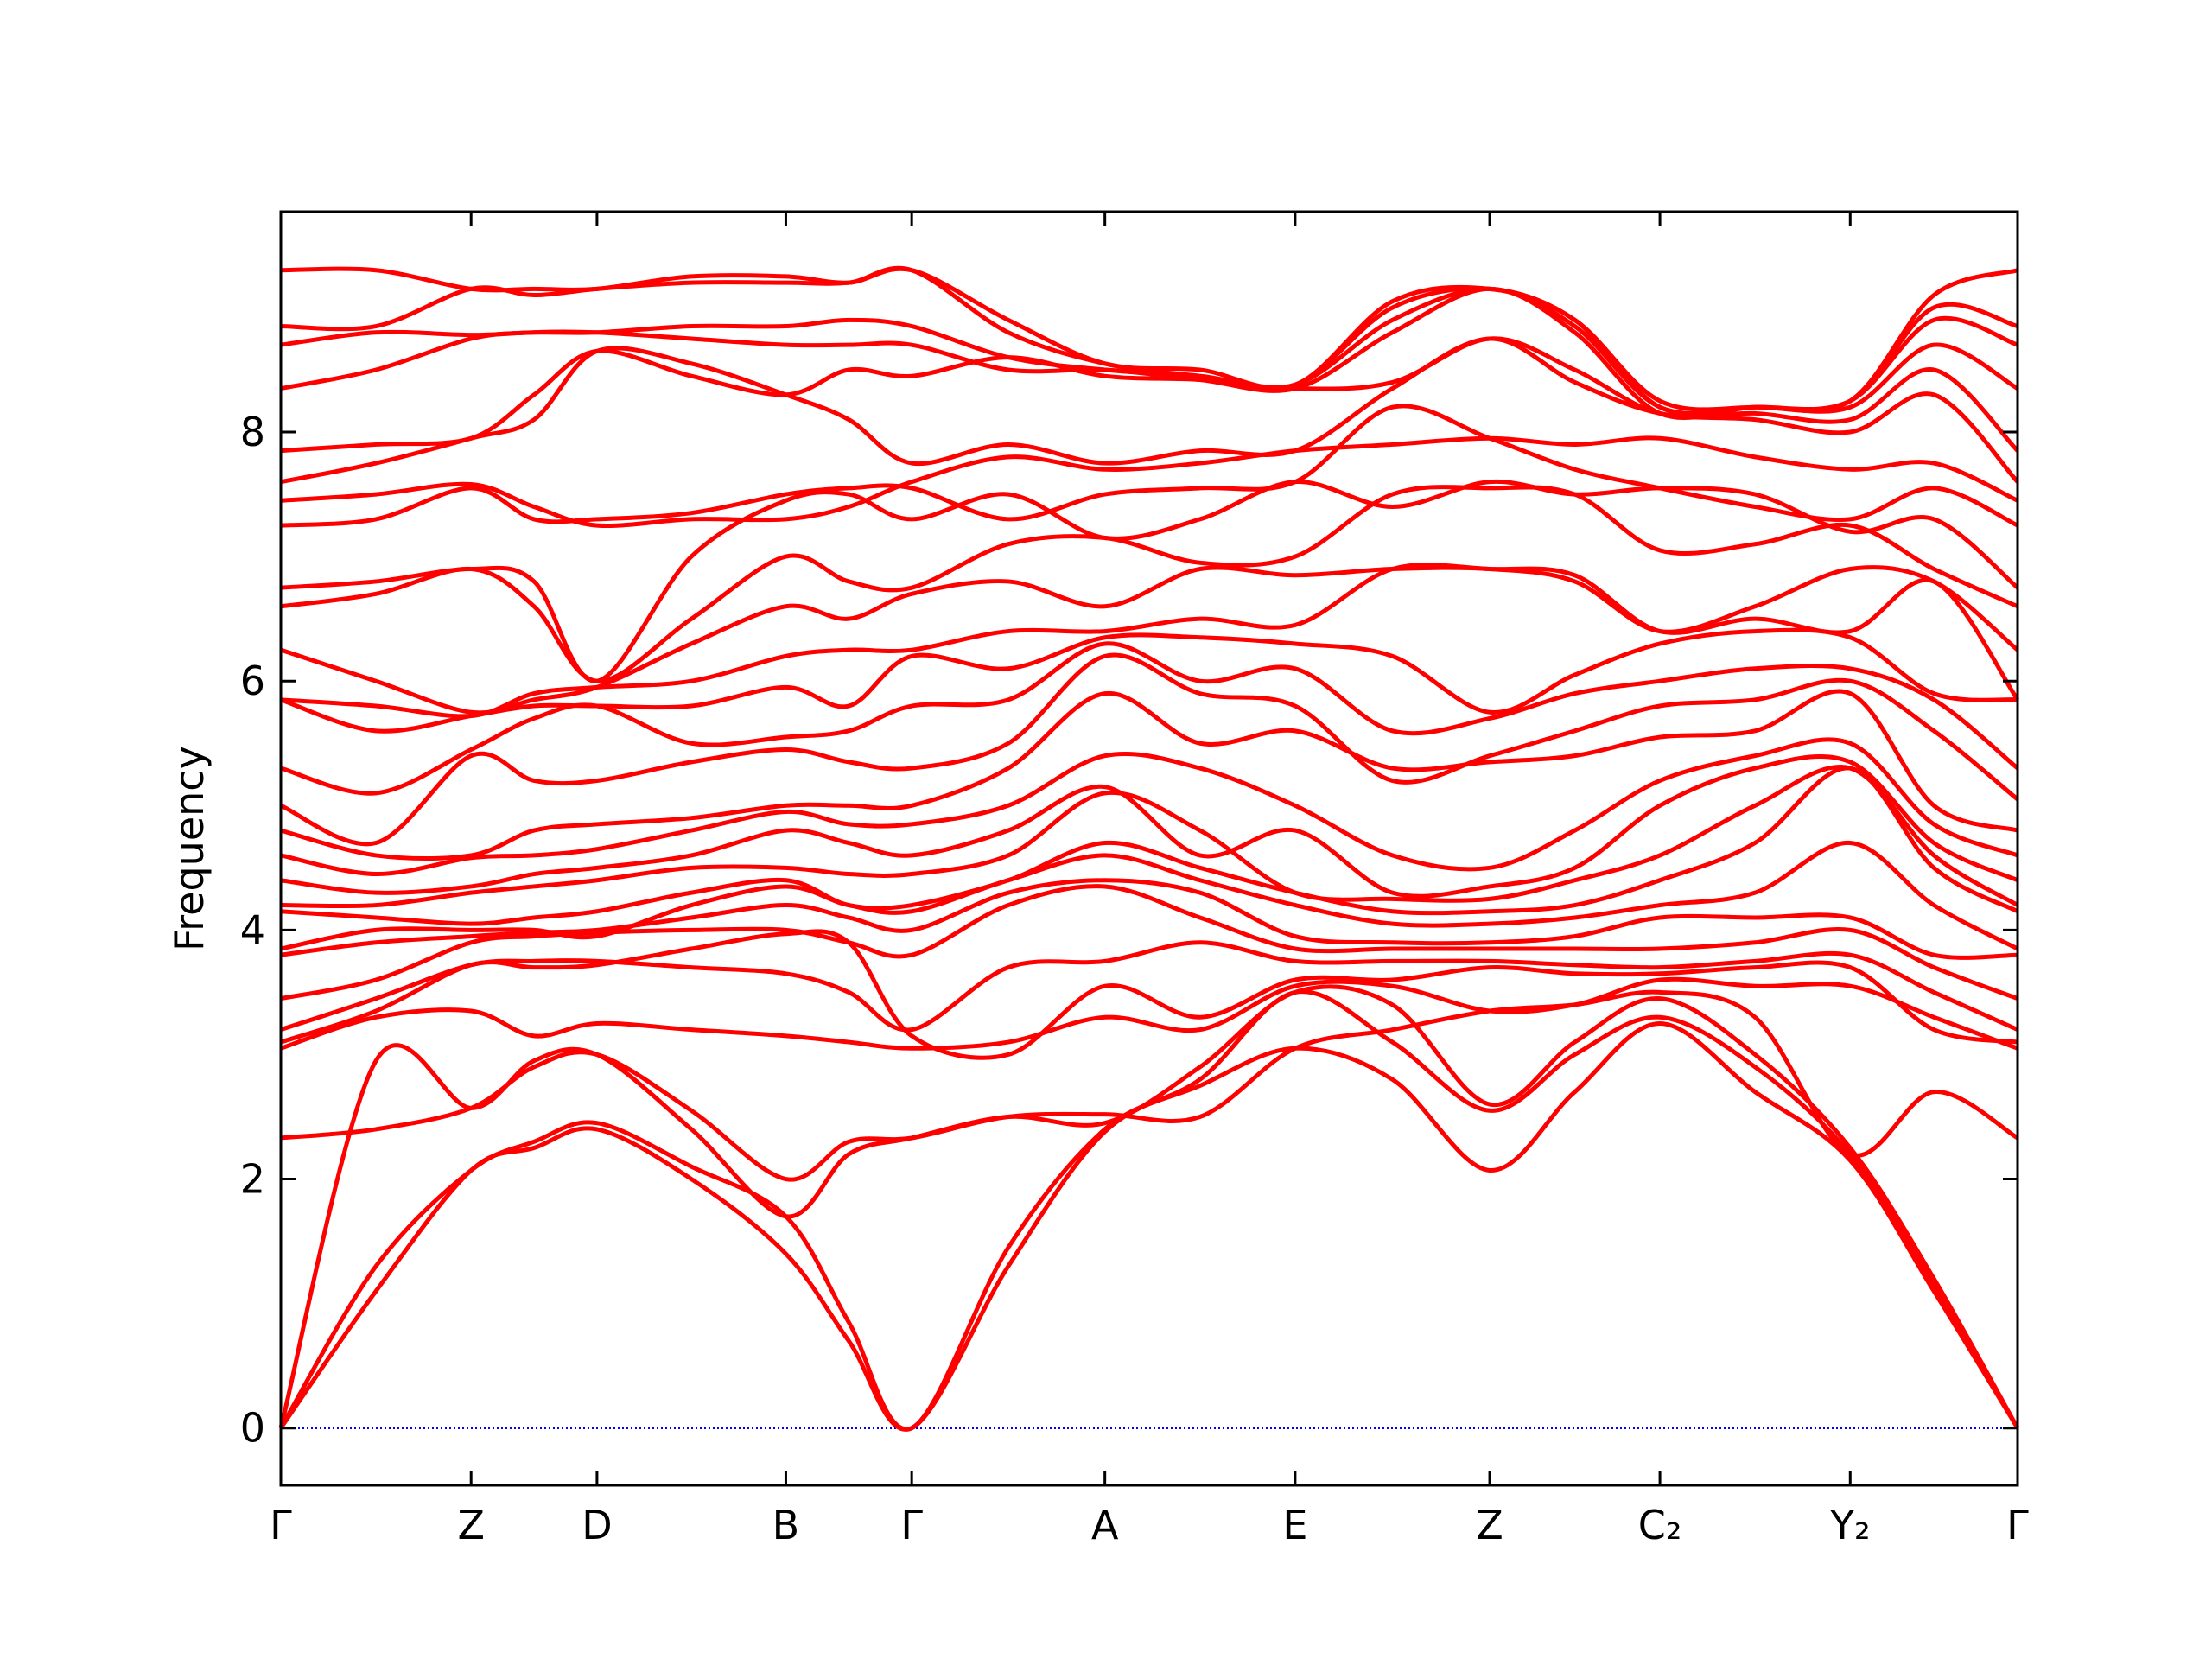 This screenshot has height=1659, width=2212. Describe the element at coordinates (252, 681) in the screenshot. I see `y-tick-label: 6` at that location.